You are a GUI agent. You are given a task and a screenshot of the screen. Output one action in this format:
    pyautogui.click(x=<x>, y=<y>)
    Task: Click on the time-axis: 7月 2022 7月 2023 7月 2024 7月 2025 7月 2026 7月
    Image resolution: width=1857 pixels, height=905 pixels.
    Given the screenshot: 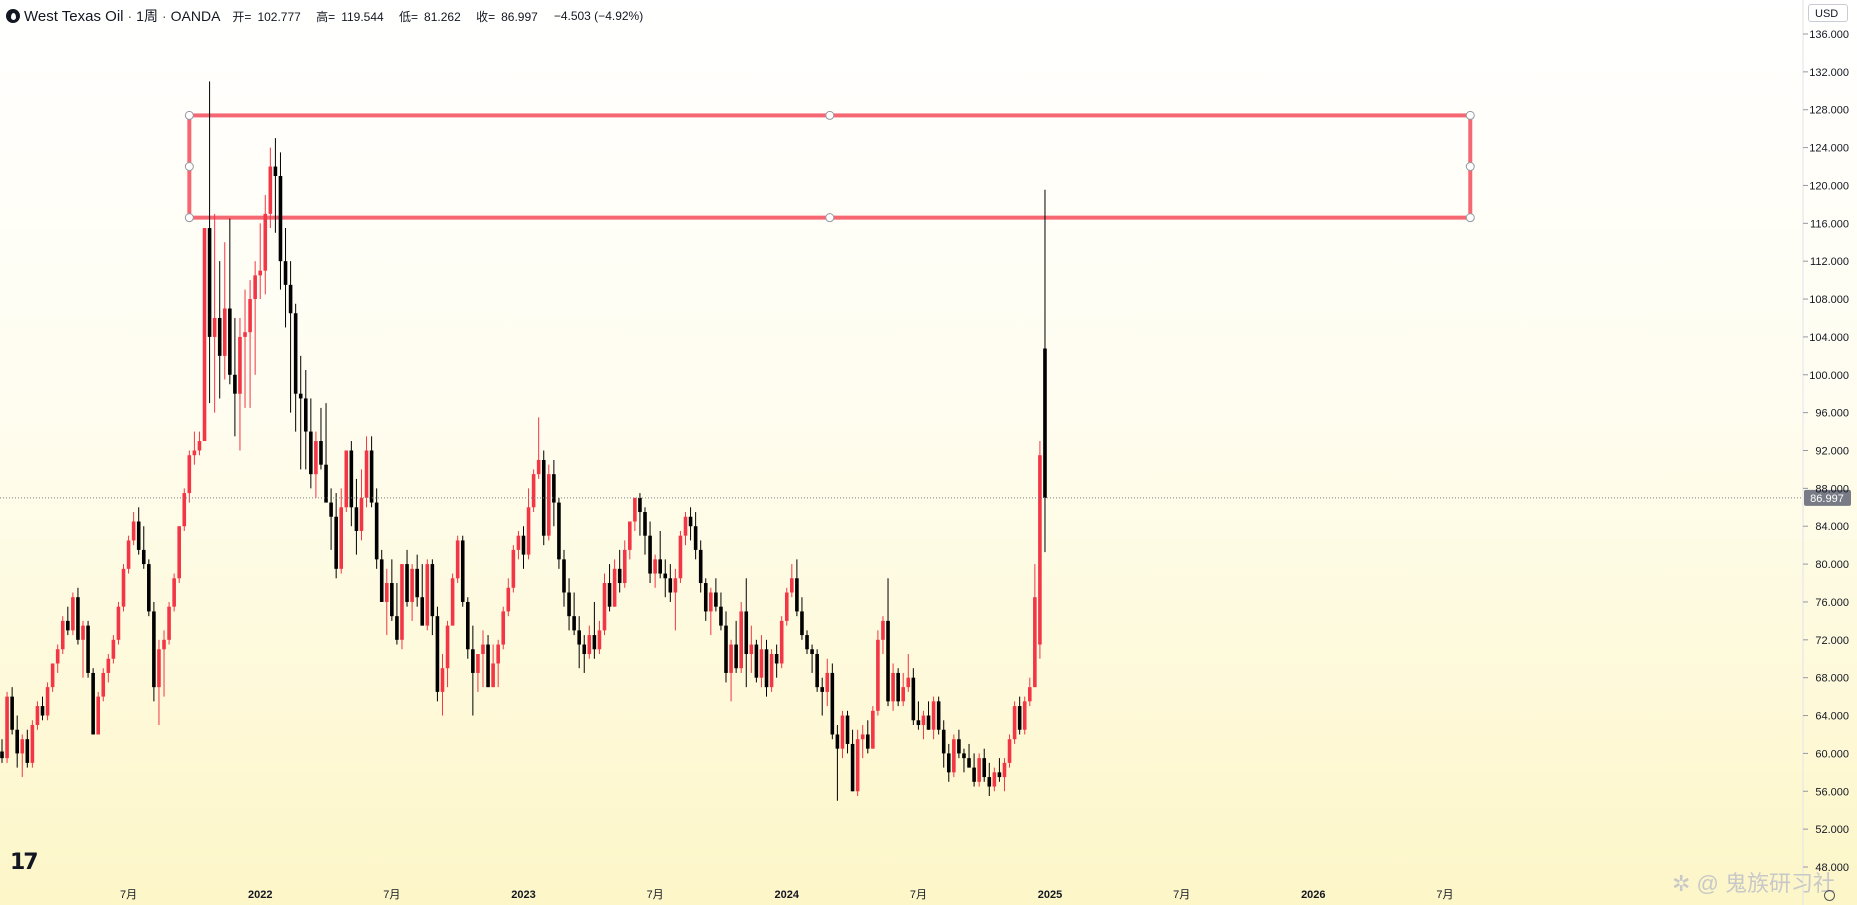 What is the action you would take?
    pyautogui.click(x=787, y=895)
    